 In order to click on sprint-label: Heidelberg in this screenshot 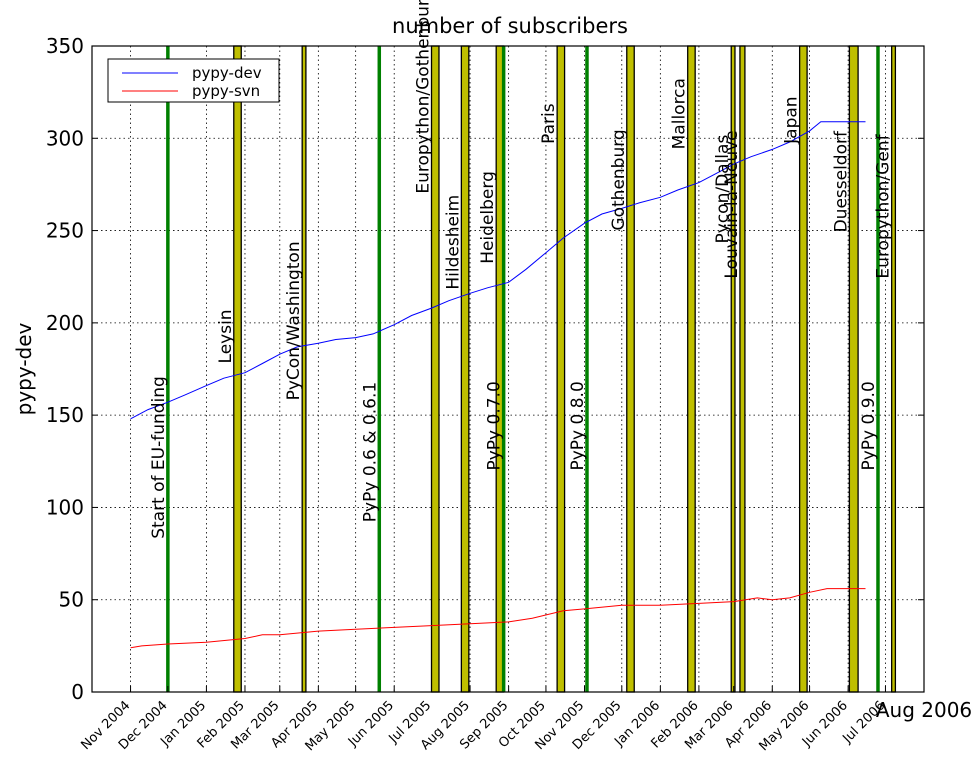, I will do `click(488, 217)`.